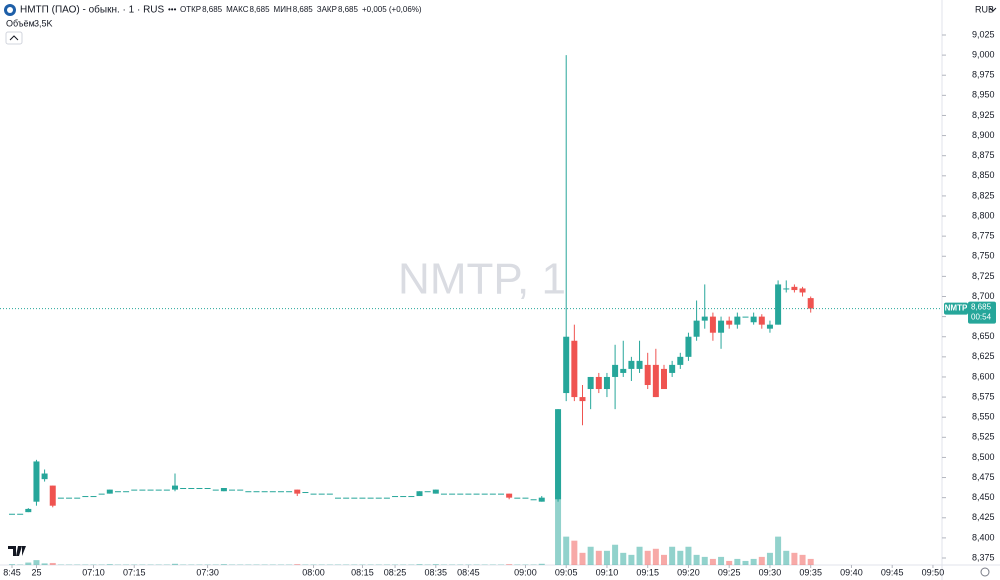  Describe the element at coordinates (983, 557) in the screenshot. I see `y-tick-label: 8,375` at that location.